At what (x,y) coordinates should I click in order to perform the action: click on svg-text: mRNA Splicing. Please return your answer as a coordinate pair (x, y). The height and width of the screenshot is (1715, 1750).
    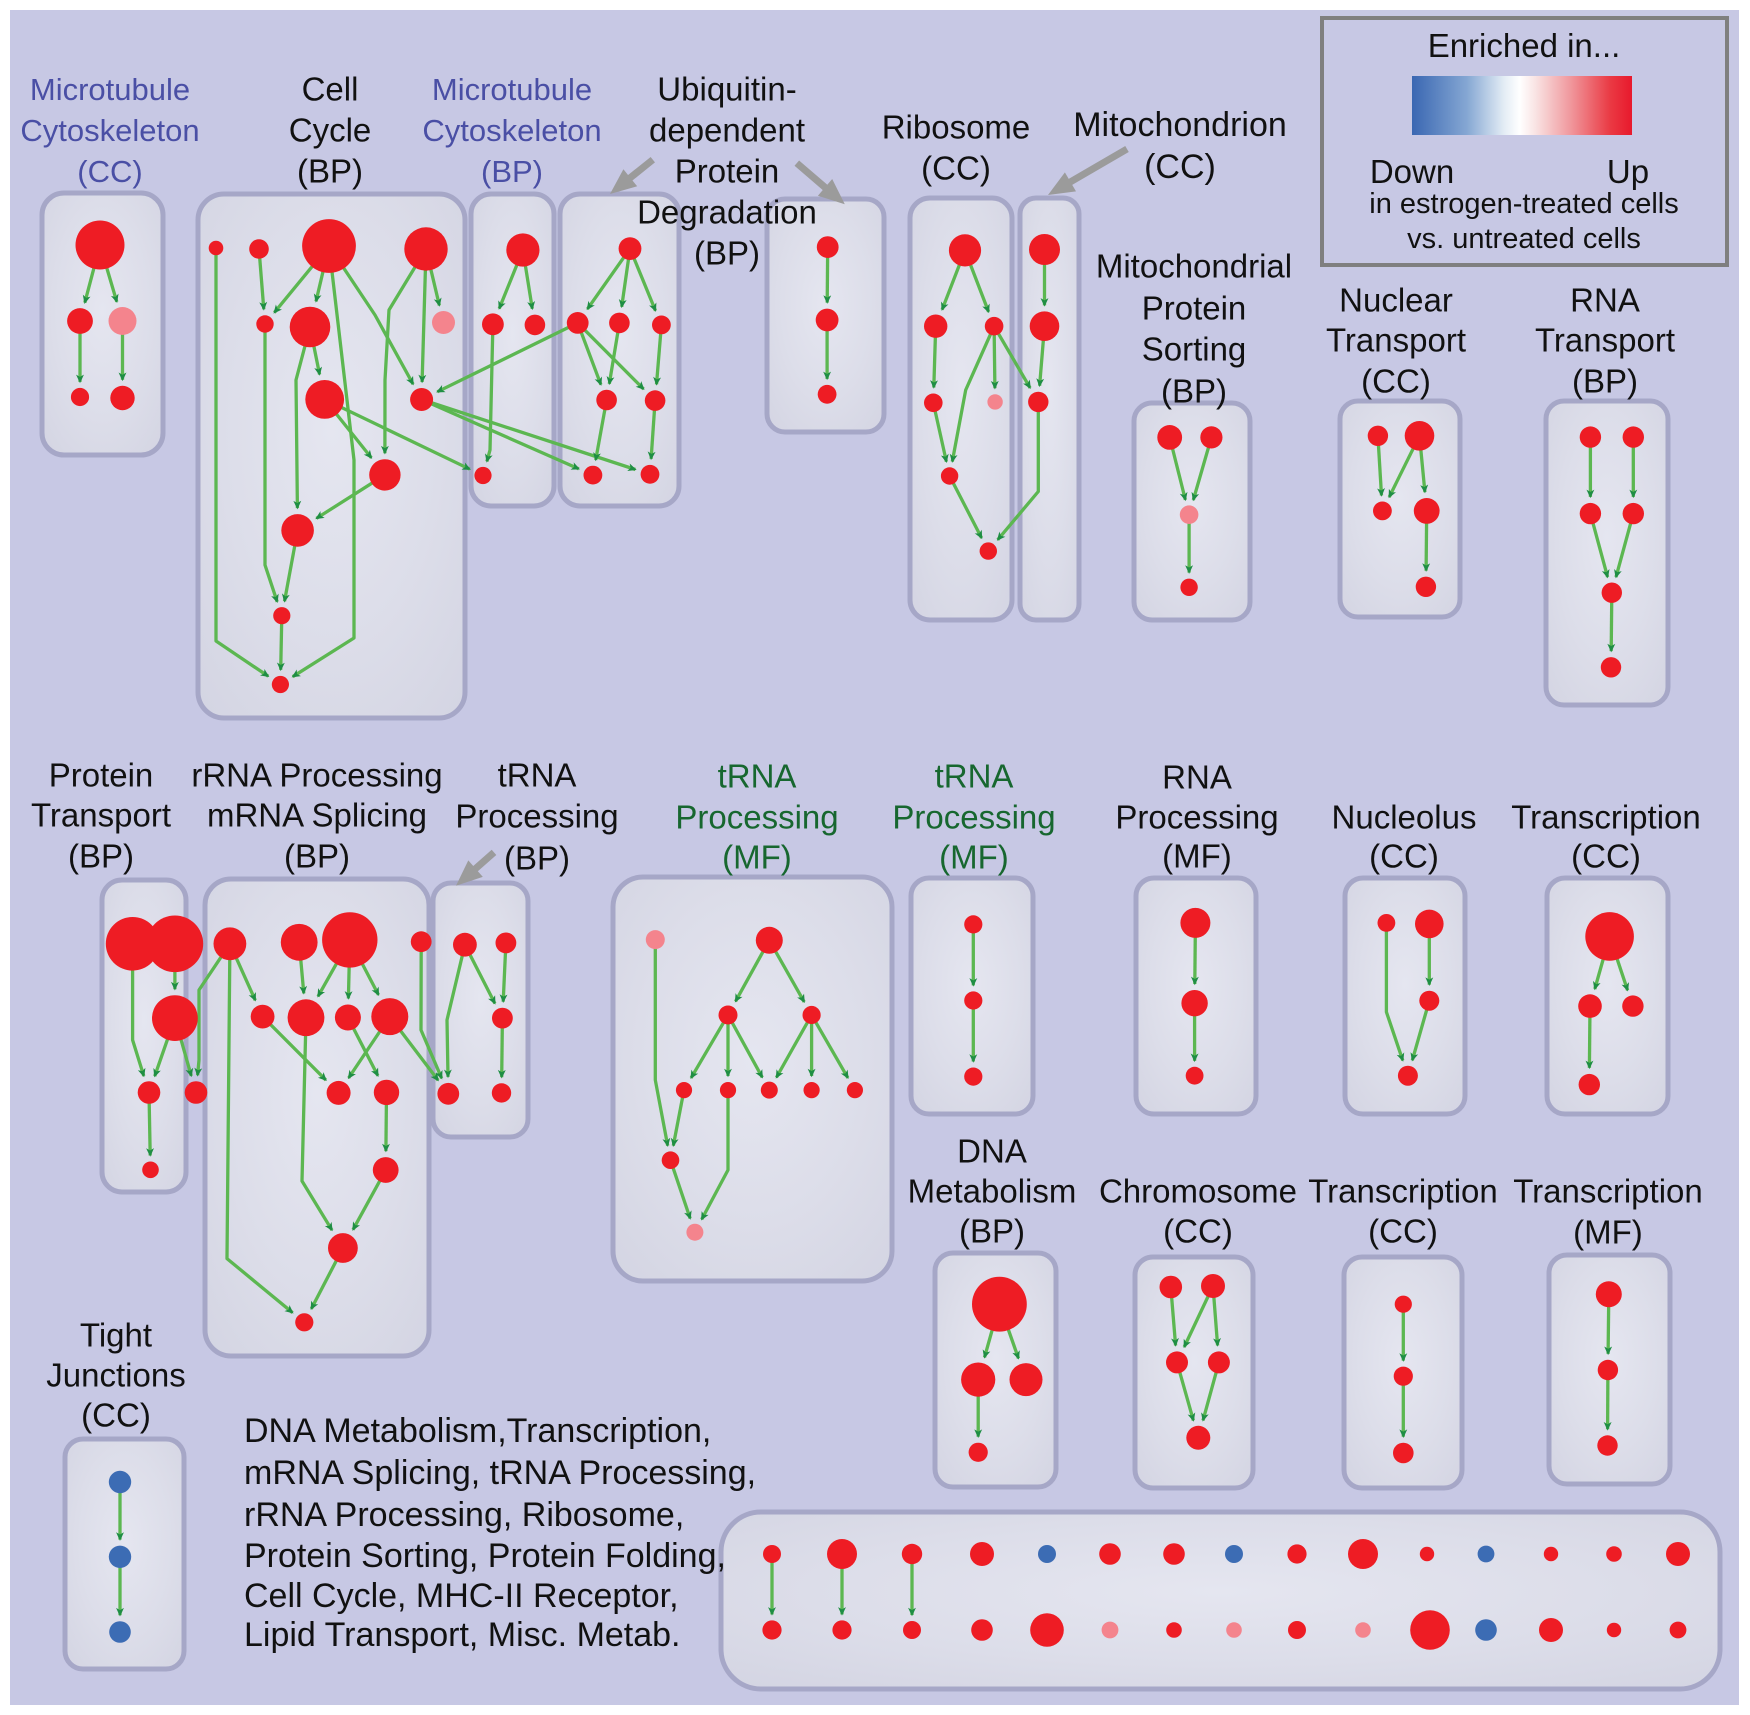
    Looking at the image, I should click on (317, 815).